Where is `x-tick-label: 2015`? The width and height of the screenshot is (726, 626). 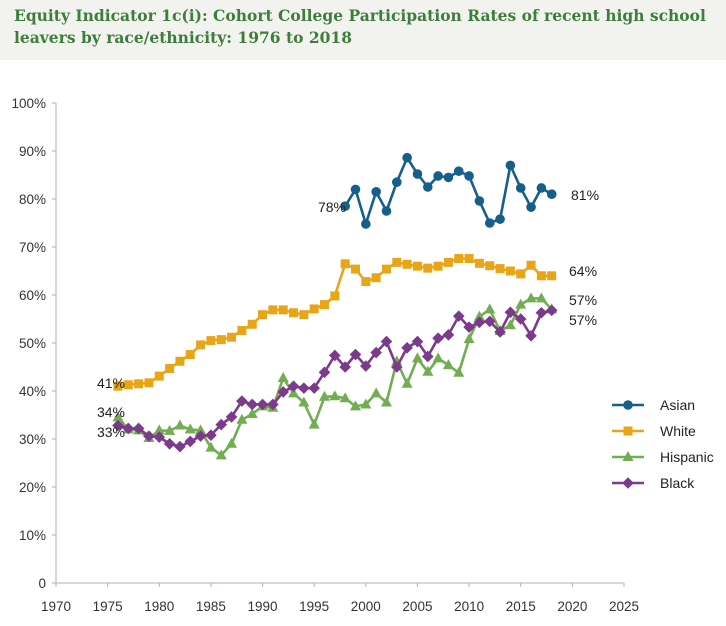 x-tick-label: 2015 is located at coordinates (521, 606).